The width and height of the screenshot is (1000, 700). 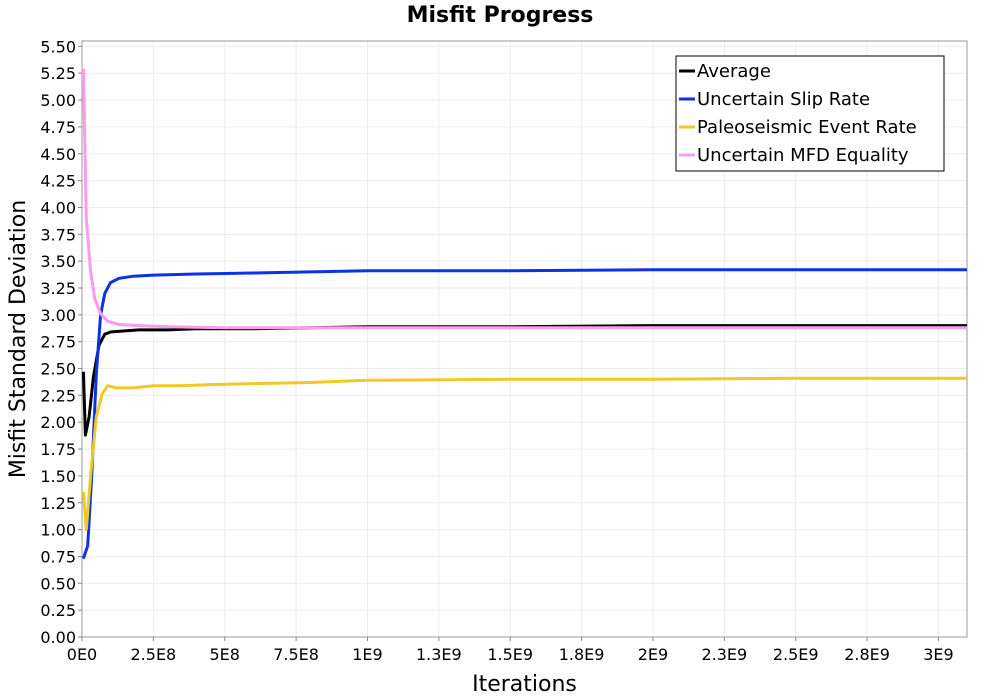 What do you see at coordinates (225, 654) in the screenshot?
I see `x-tick-label: 5E8` at bounding box center [225, 654].